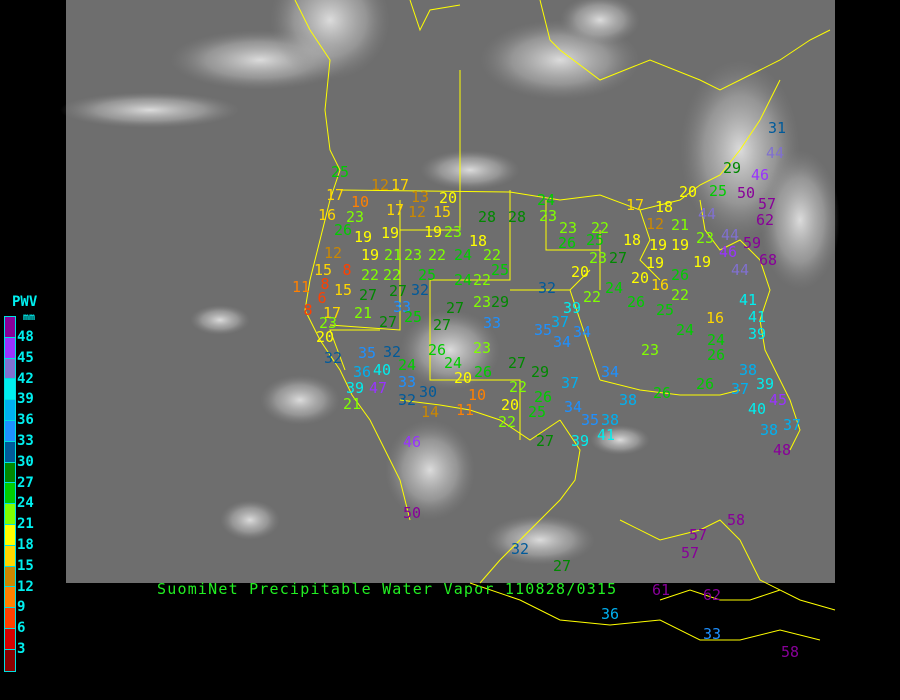 The height and width of the screenshot is (700, 900). Describe the element at coordinates (740, 389) in the screenshot. I see `station-pwv-value: 37` at that location.